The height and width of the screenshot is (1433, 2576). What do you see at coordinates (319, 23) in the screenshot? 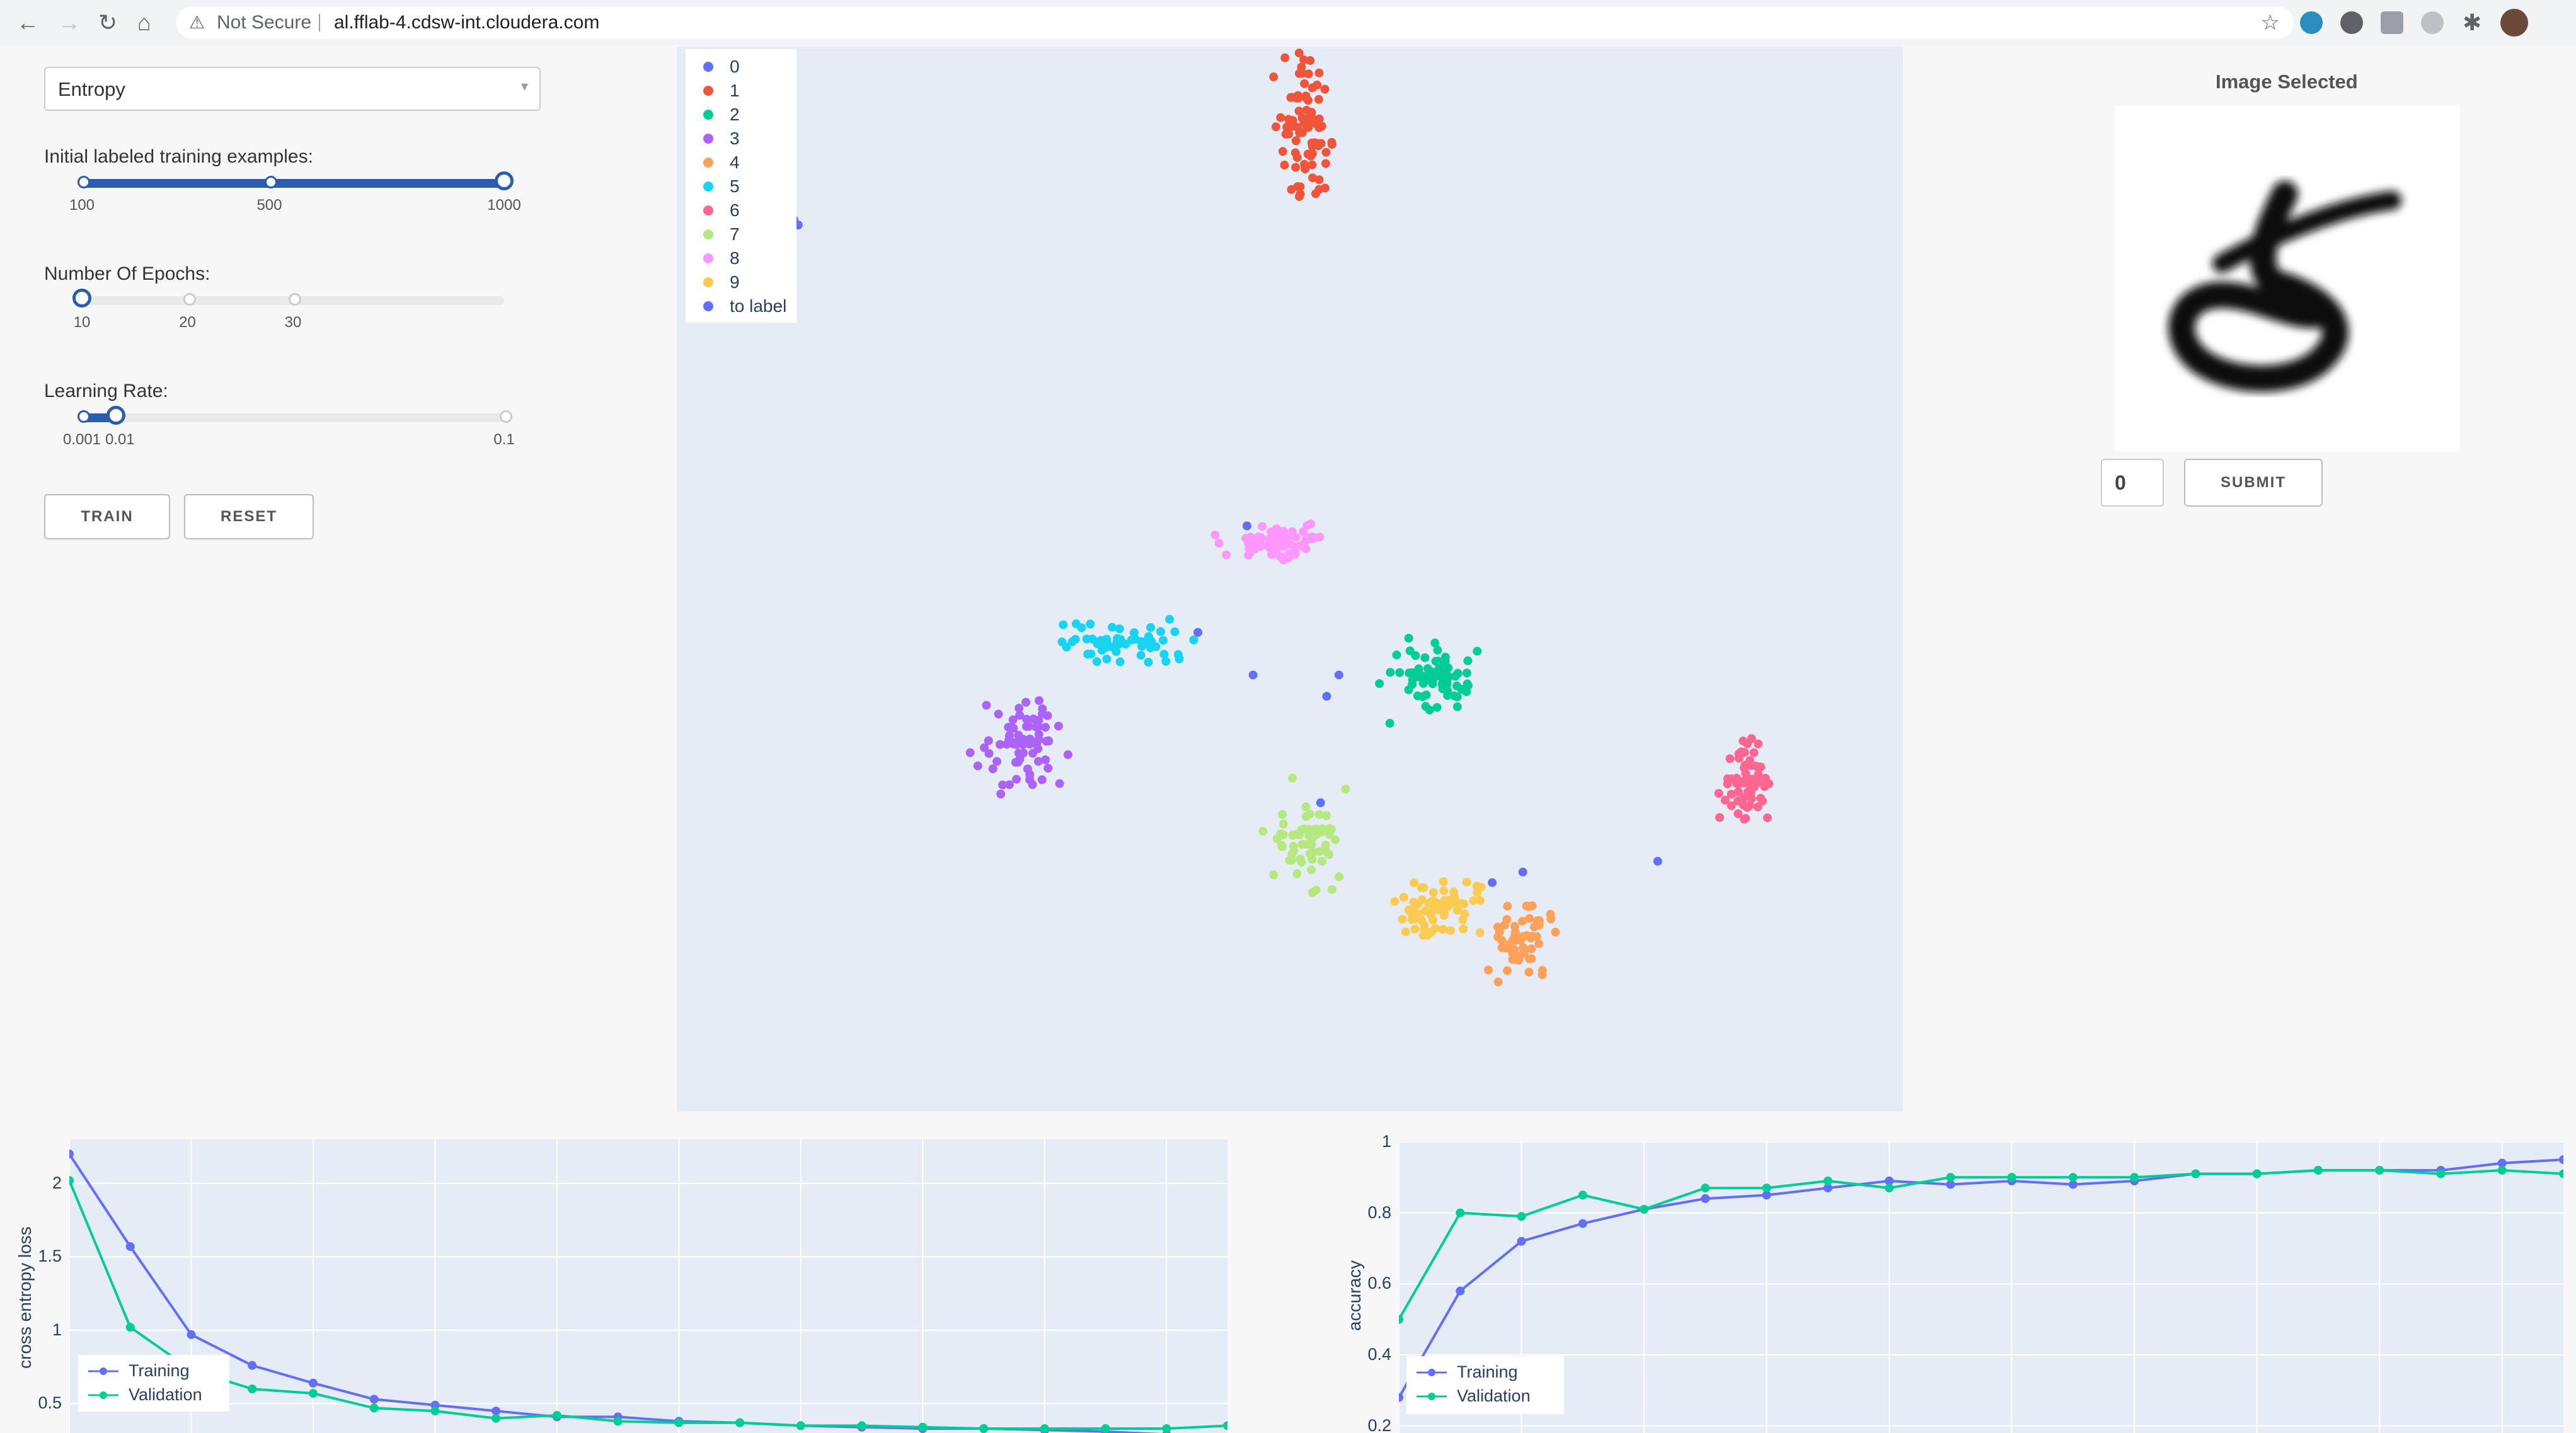
I see `address-separator` at bounding box center [319, 23].